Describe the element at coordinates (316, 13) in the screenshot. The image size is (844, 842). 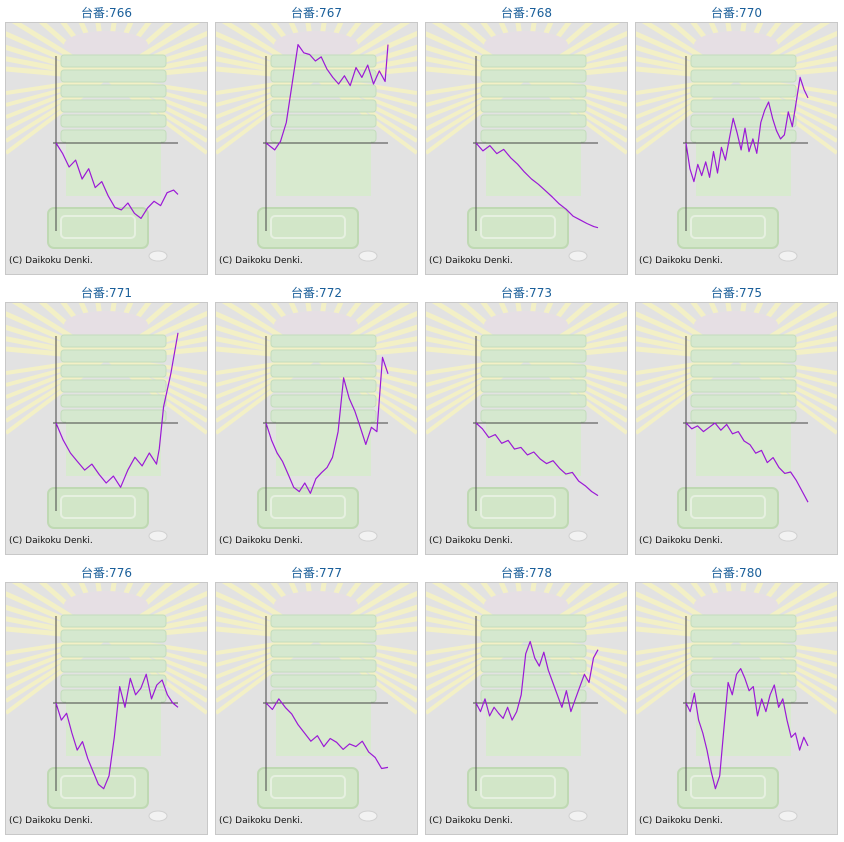
I see `machine-number-title: 台番:767` at that location.